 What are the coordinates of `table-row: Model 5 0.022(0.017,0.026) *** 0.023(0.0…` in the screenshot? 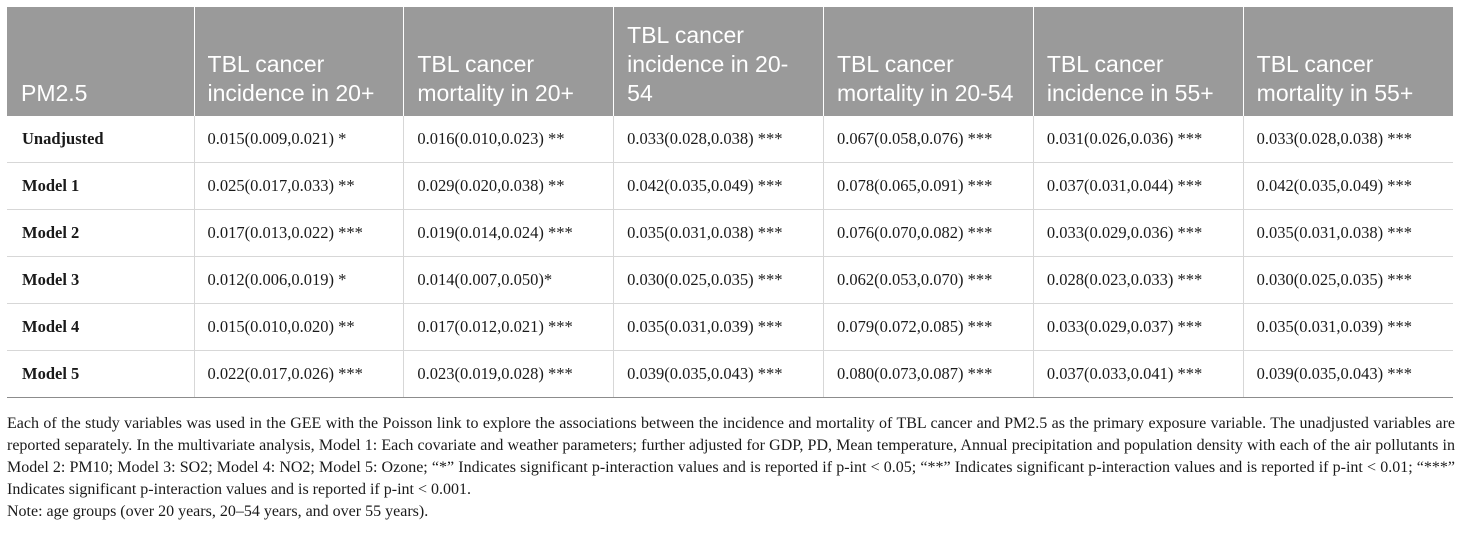 It's located at (730, 374).